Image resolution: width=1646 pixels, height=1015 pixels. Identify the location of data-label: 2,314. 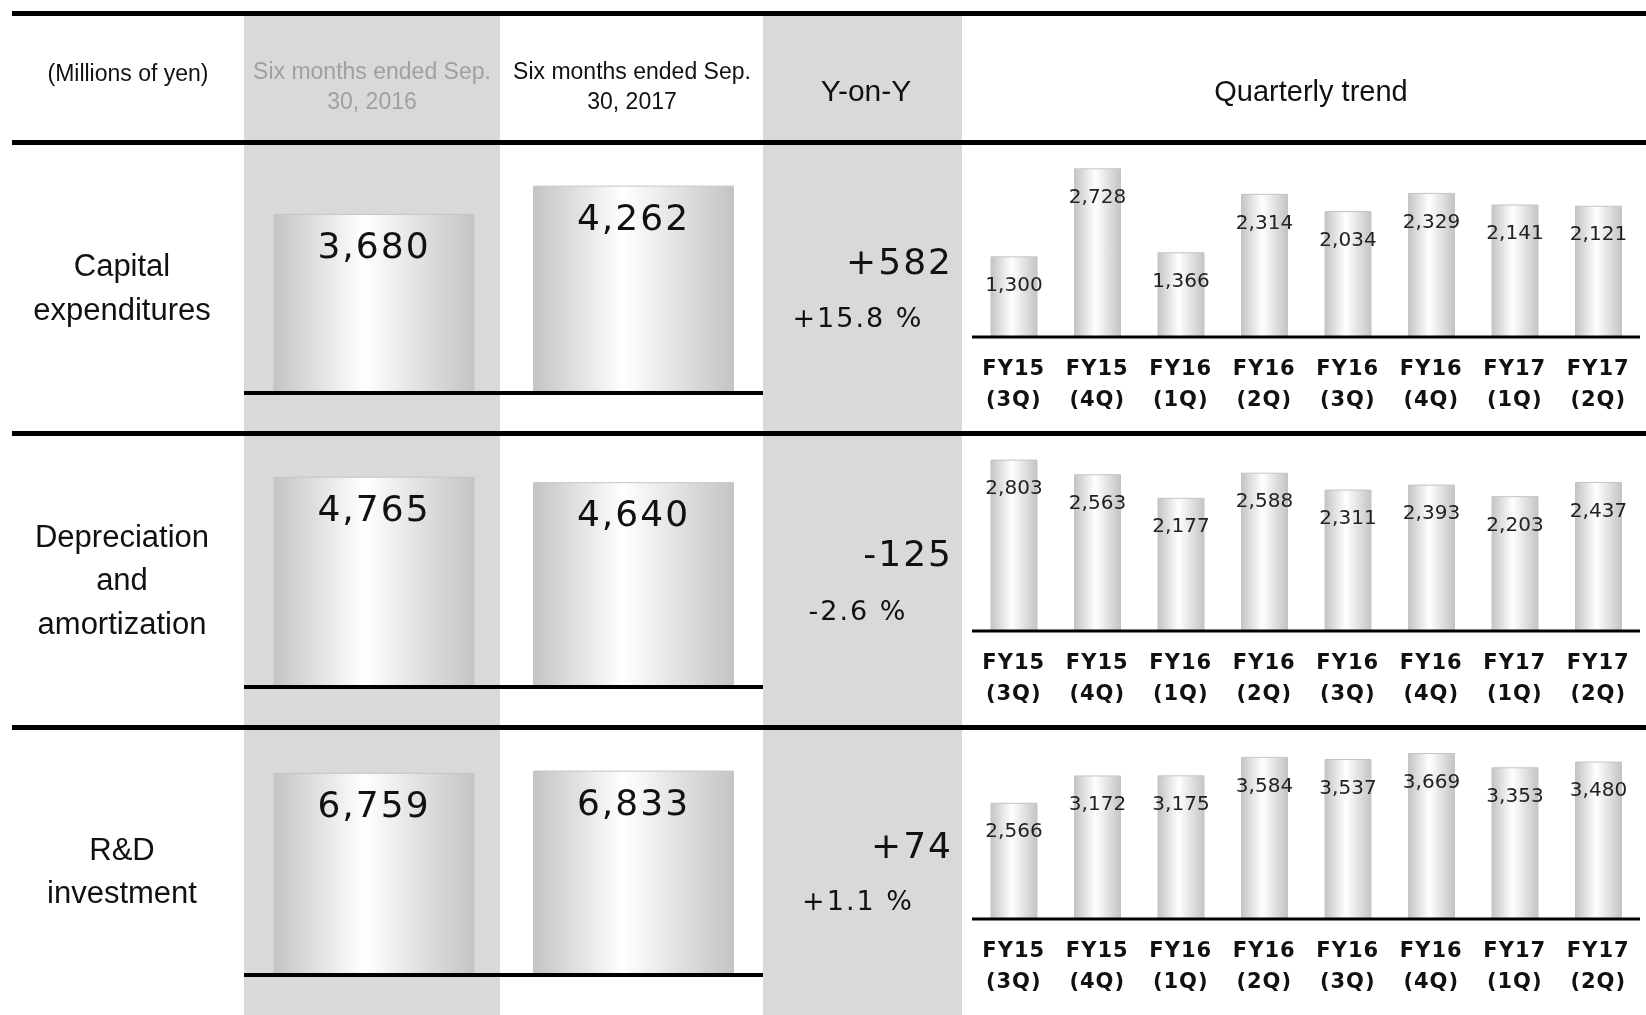
(1264, 221).